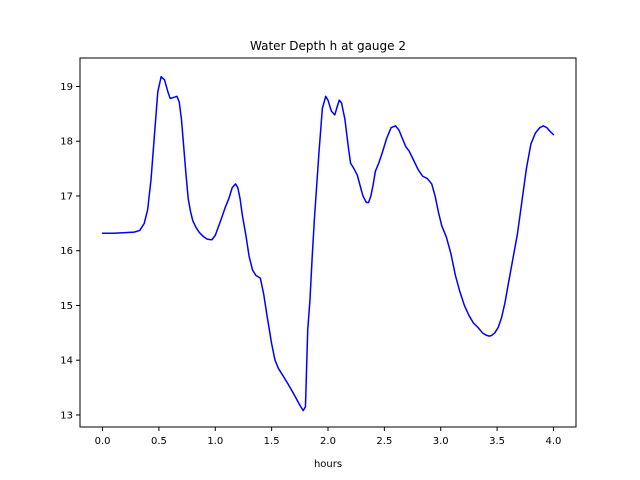 This screenshot has width=640, height=480. What do you see at coordinates (384, 441) in the screenshot?
I see `x-tick-label: 2.5` at bounding box center [384, 441].